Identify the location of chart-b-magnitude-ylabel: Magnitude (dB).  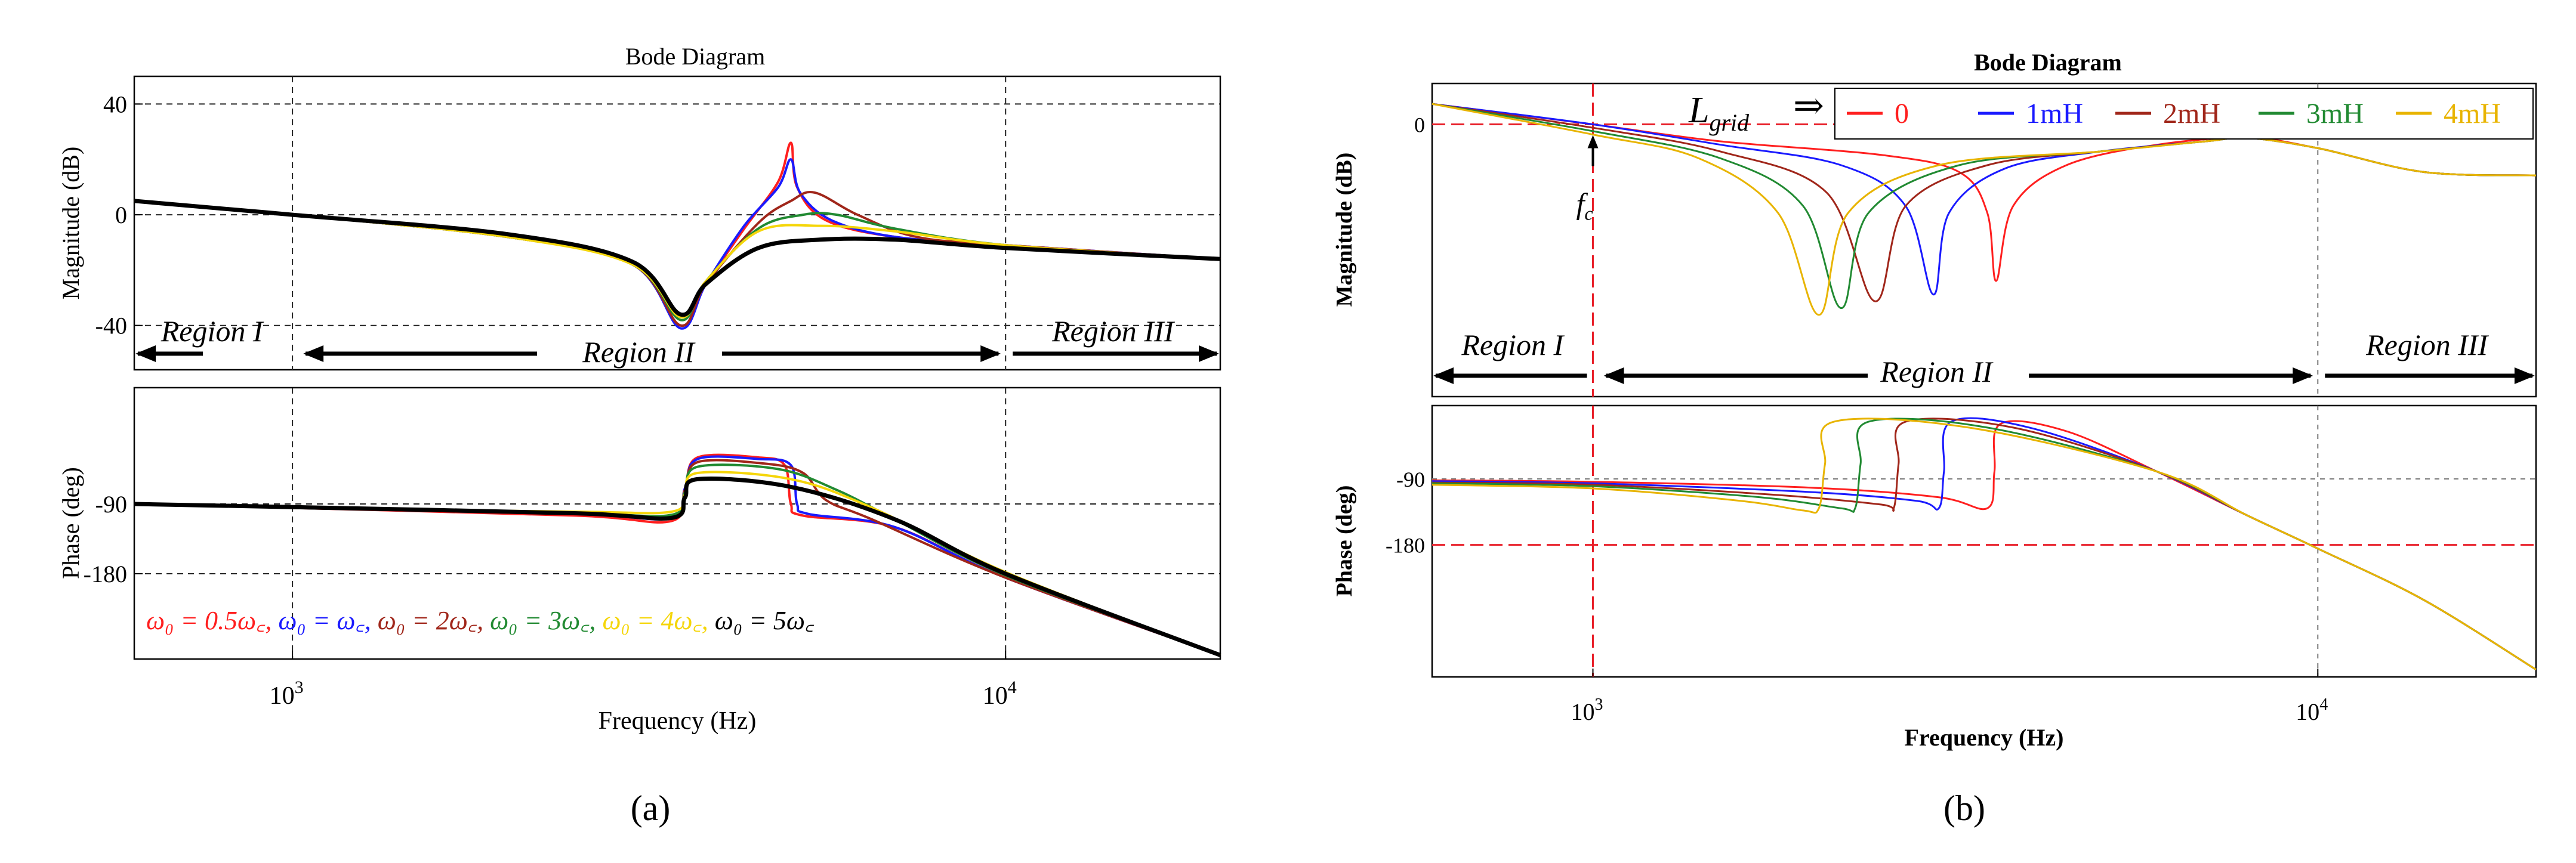
(1344, 230).